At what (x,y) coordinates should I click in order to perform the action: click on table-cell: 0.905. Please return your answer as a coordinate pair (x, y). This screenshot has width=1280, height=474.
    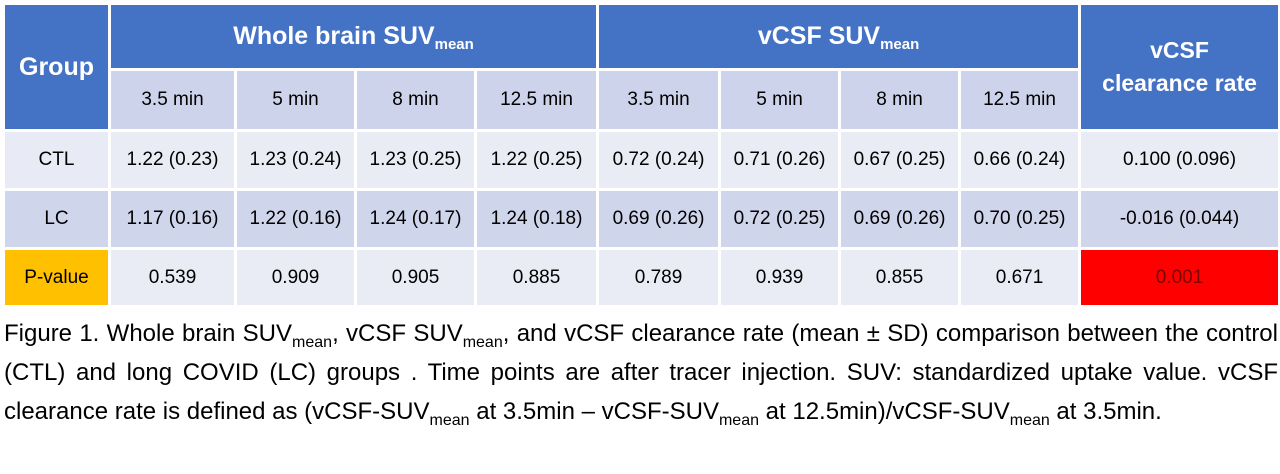
    Looking at the image, I should click on (415, 277).